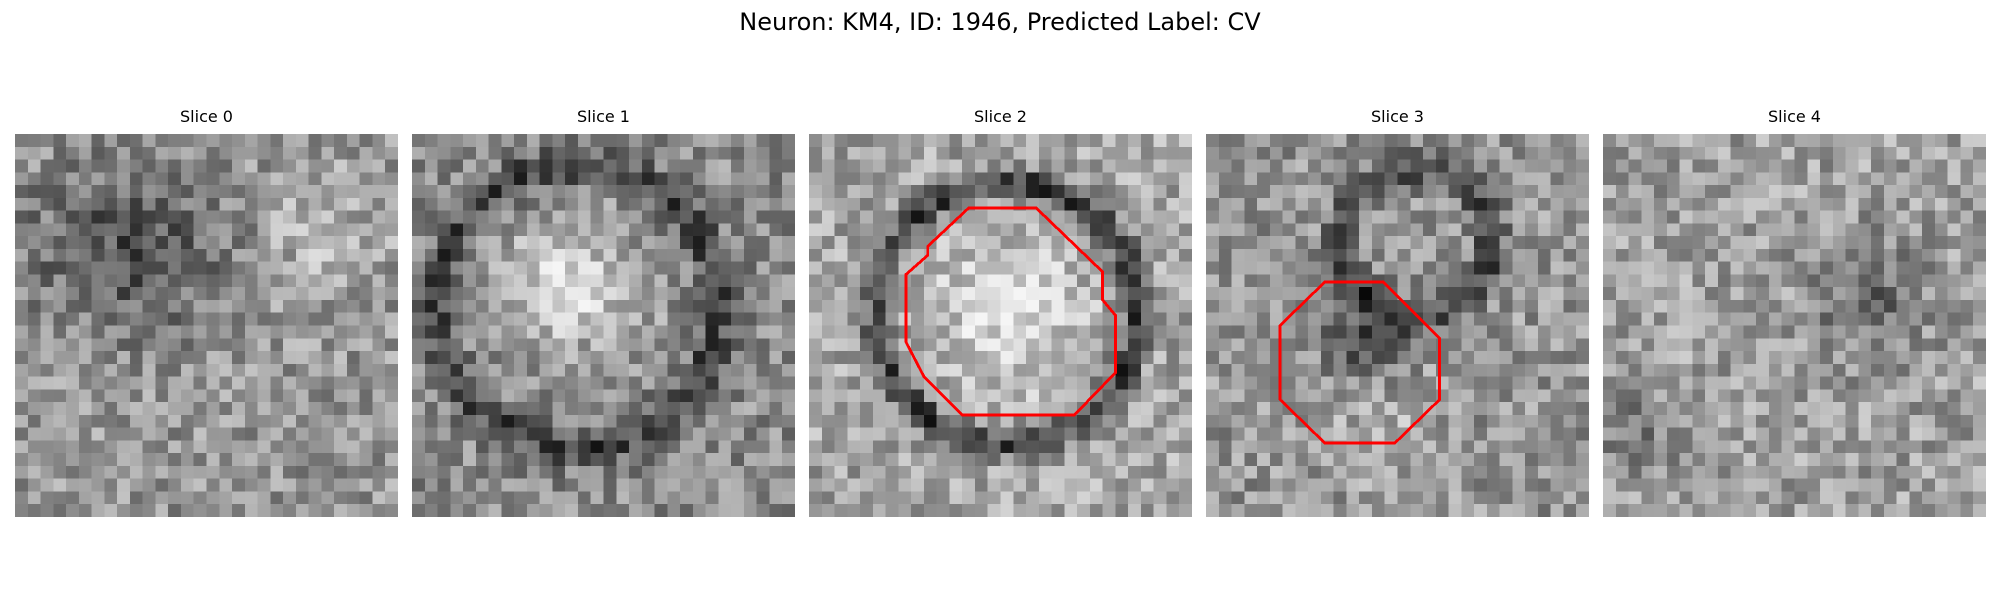 The height and width of the screenshot is (600, 2000). Describe the element at coordinates (603, 116) in the screenshot. I see `slice-title: Slice 1` at that location.